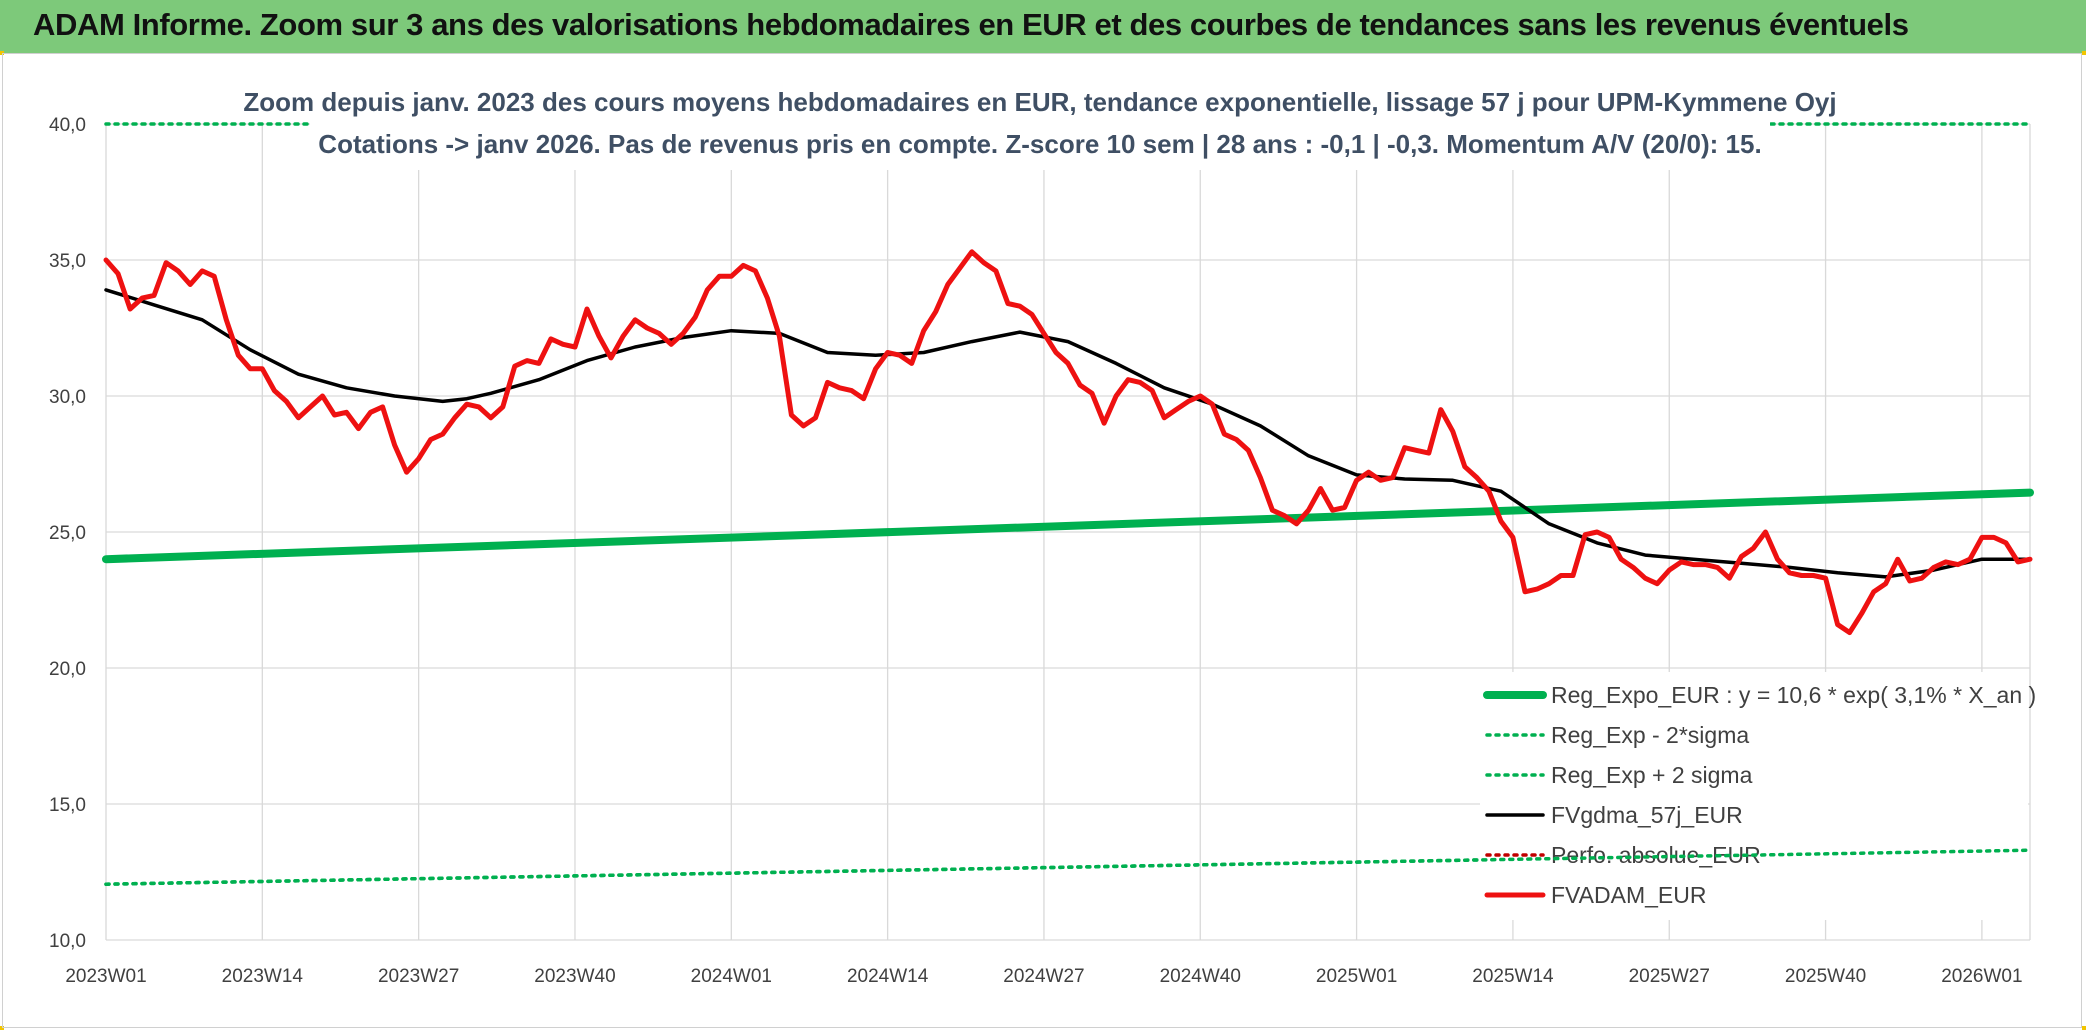 Image resolution: width=2086 pixels, height=1031 pixels. What do you see at coordinates (1669, 976) in the screenshot?
I see `x-tick-label: 2025W27` at bounding box center [1669, 976].